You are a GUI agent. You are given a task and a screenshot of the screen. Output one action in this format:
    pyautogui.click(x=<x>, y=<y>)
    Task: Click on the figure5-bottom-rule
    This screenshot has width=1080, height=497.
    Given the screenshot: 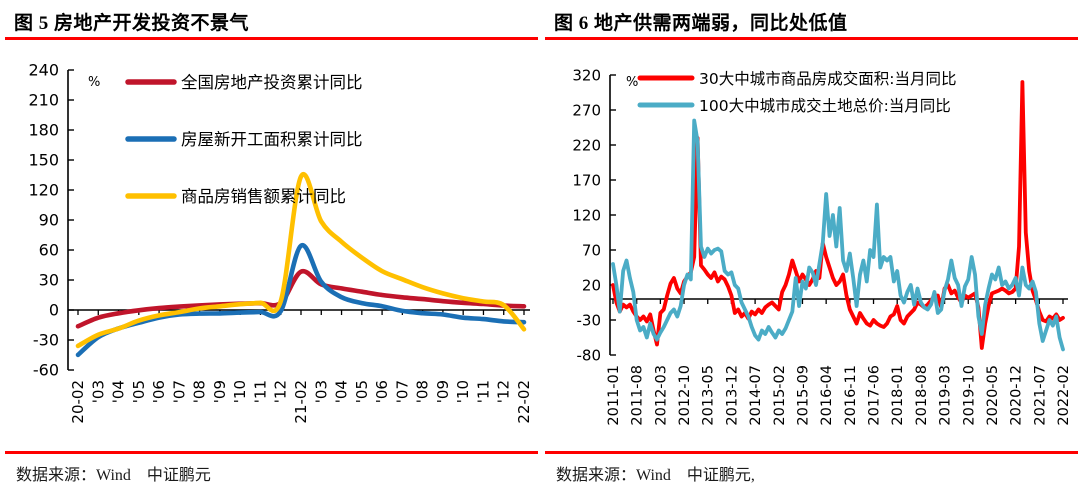 What is the action you would take?
    pyautogui.click(x=271, y=452)
    